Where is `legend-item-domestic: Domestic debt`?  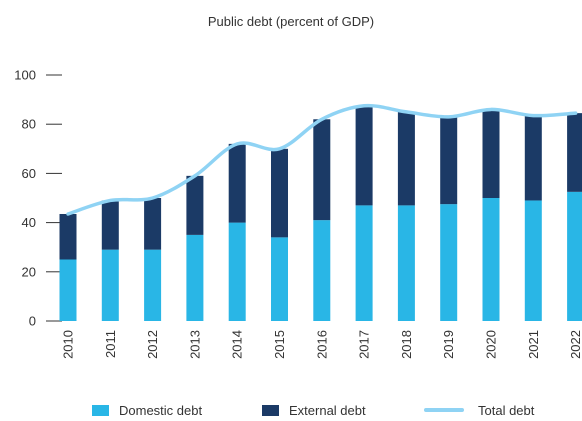
legend-item-domestic: Domestic debt is located at coordinates (147, 410).